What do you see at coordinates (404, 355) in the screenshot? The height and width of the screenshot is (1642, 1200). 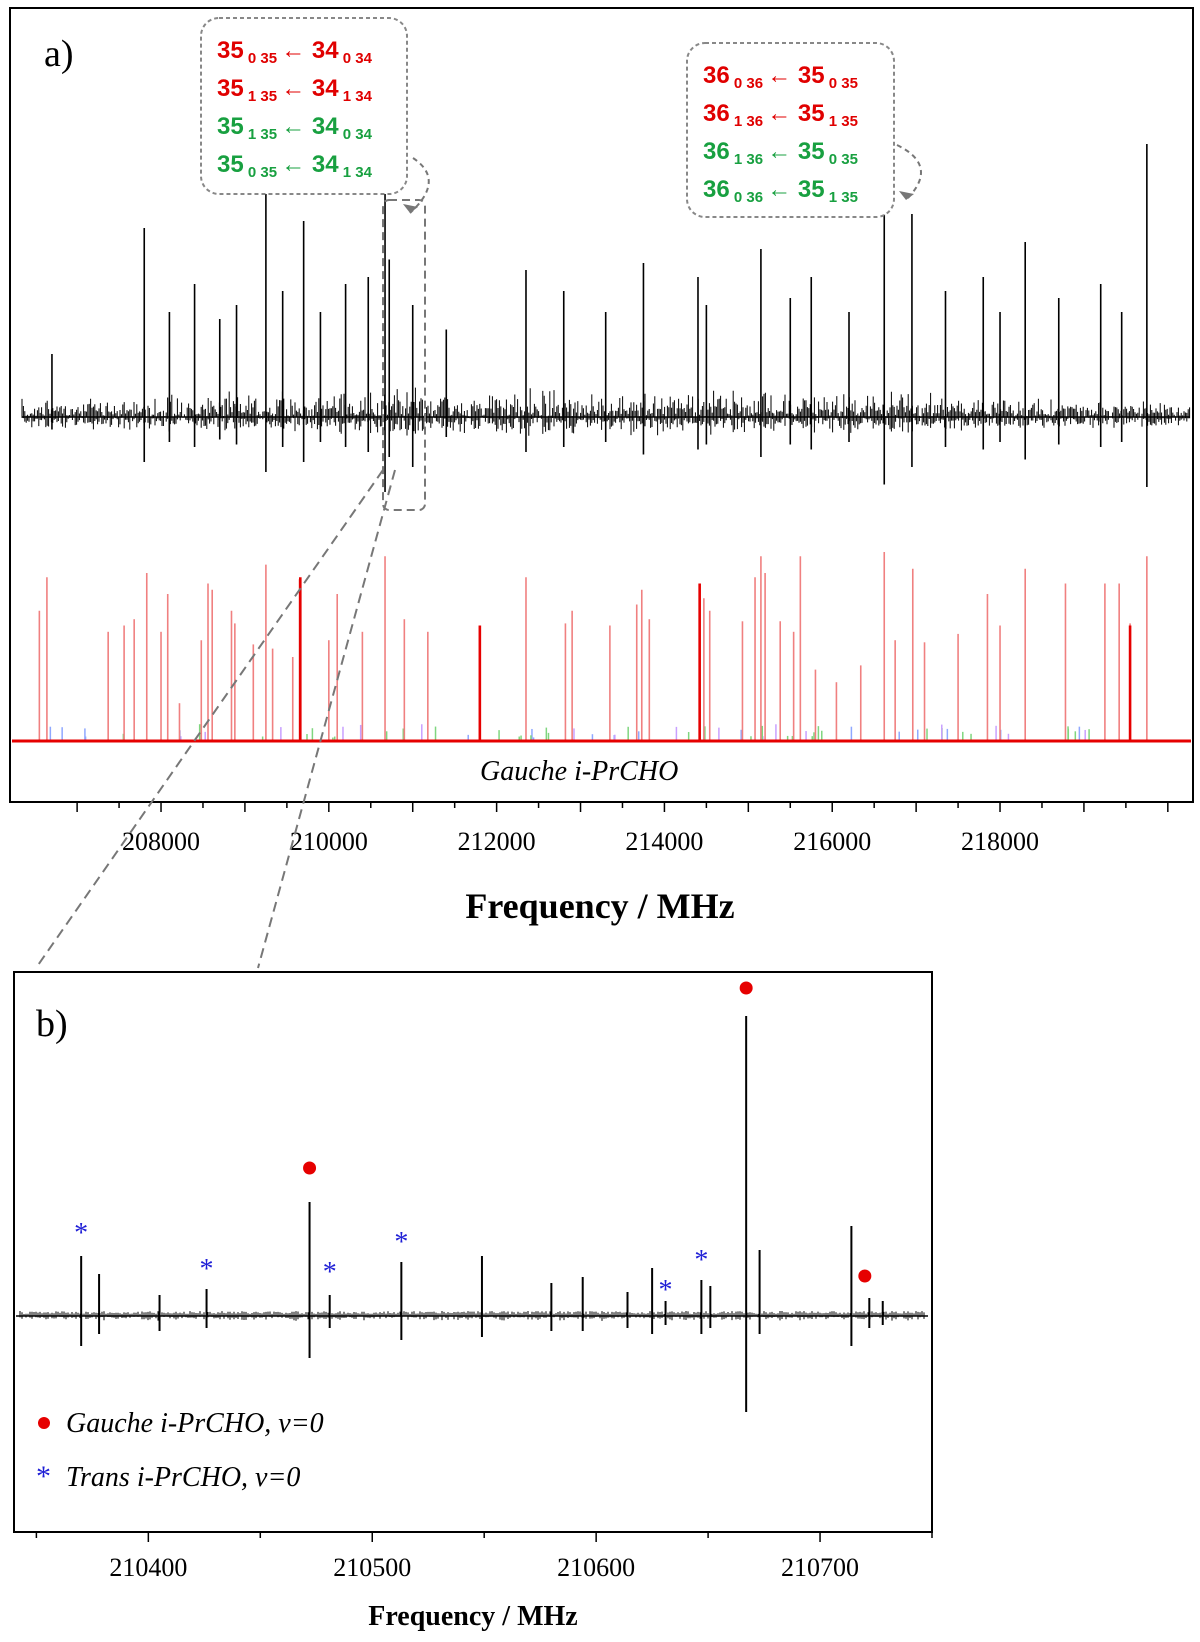 I see `zoom-window-box` at bounding box center [404, 355].